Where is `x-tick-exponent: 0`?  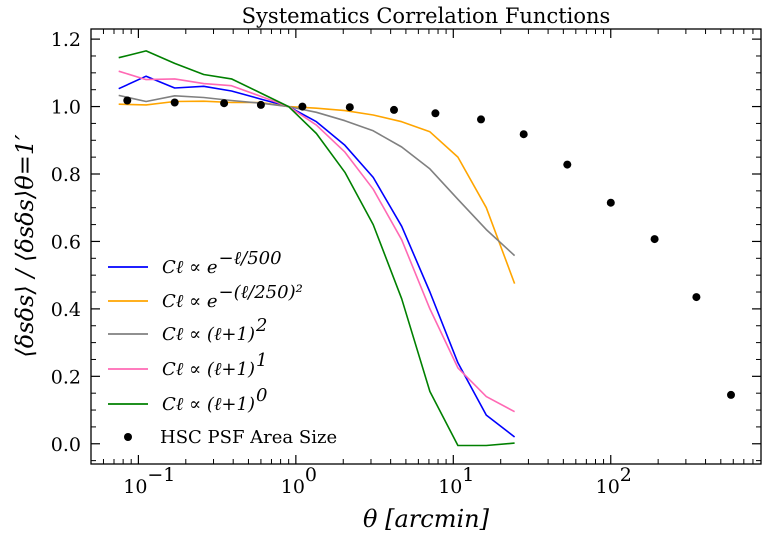 x-tick-exponent: 0 is located at coordinates (311, 475).